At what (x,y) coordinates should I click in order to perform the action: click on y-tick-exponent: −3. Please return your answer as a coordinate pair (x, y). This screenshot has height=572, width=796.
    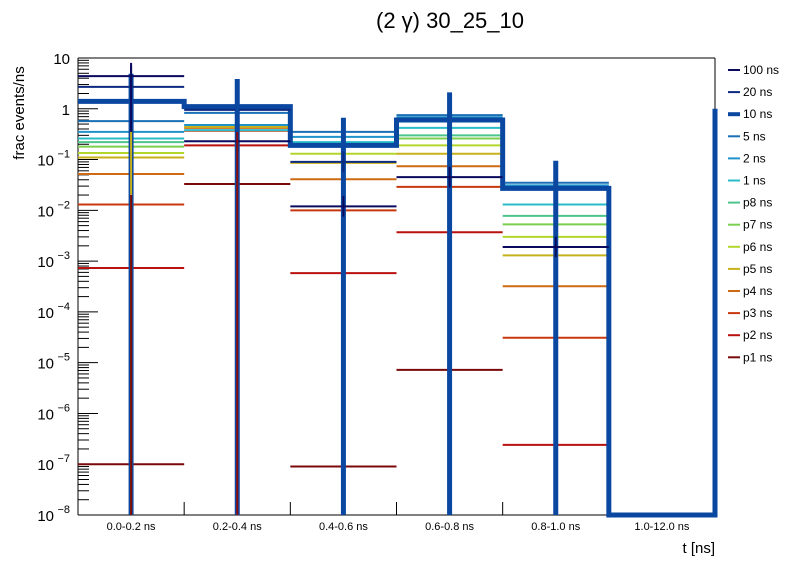
    Looking at the image, I should click on (63, 256).